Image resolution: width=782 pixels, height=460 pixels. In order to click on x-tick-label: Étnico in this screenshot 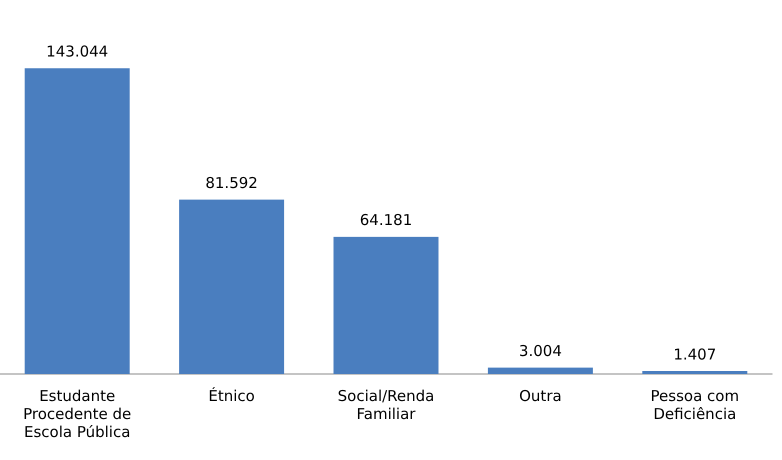, I will do `click(231, 395)`.